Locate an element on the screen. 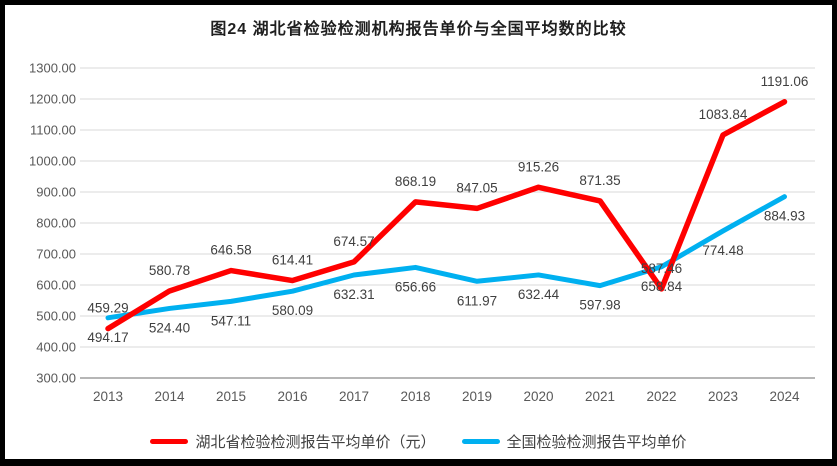 This screenshot has width=837, height=466. y-tick-label: 600.00 is located at coordinates (56, 285).